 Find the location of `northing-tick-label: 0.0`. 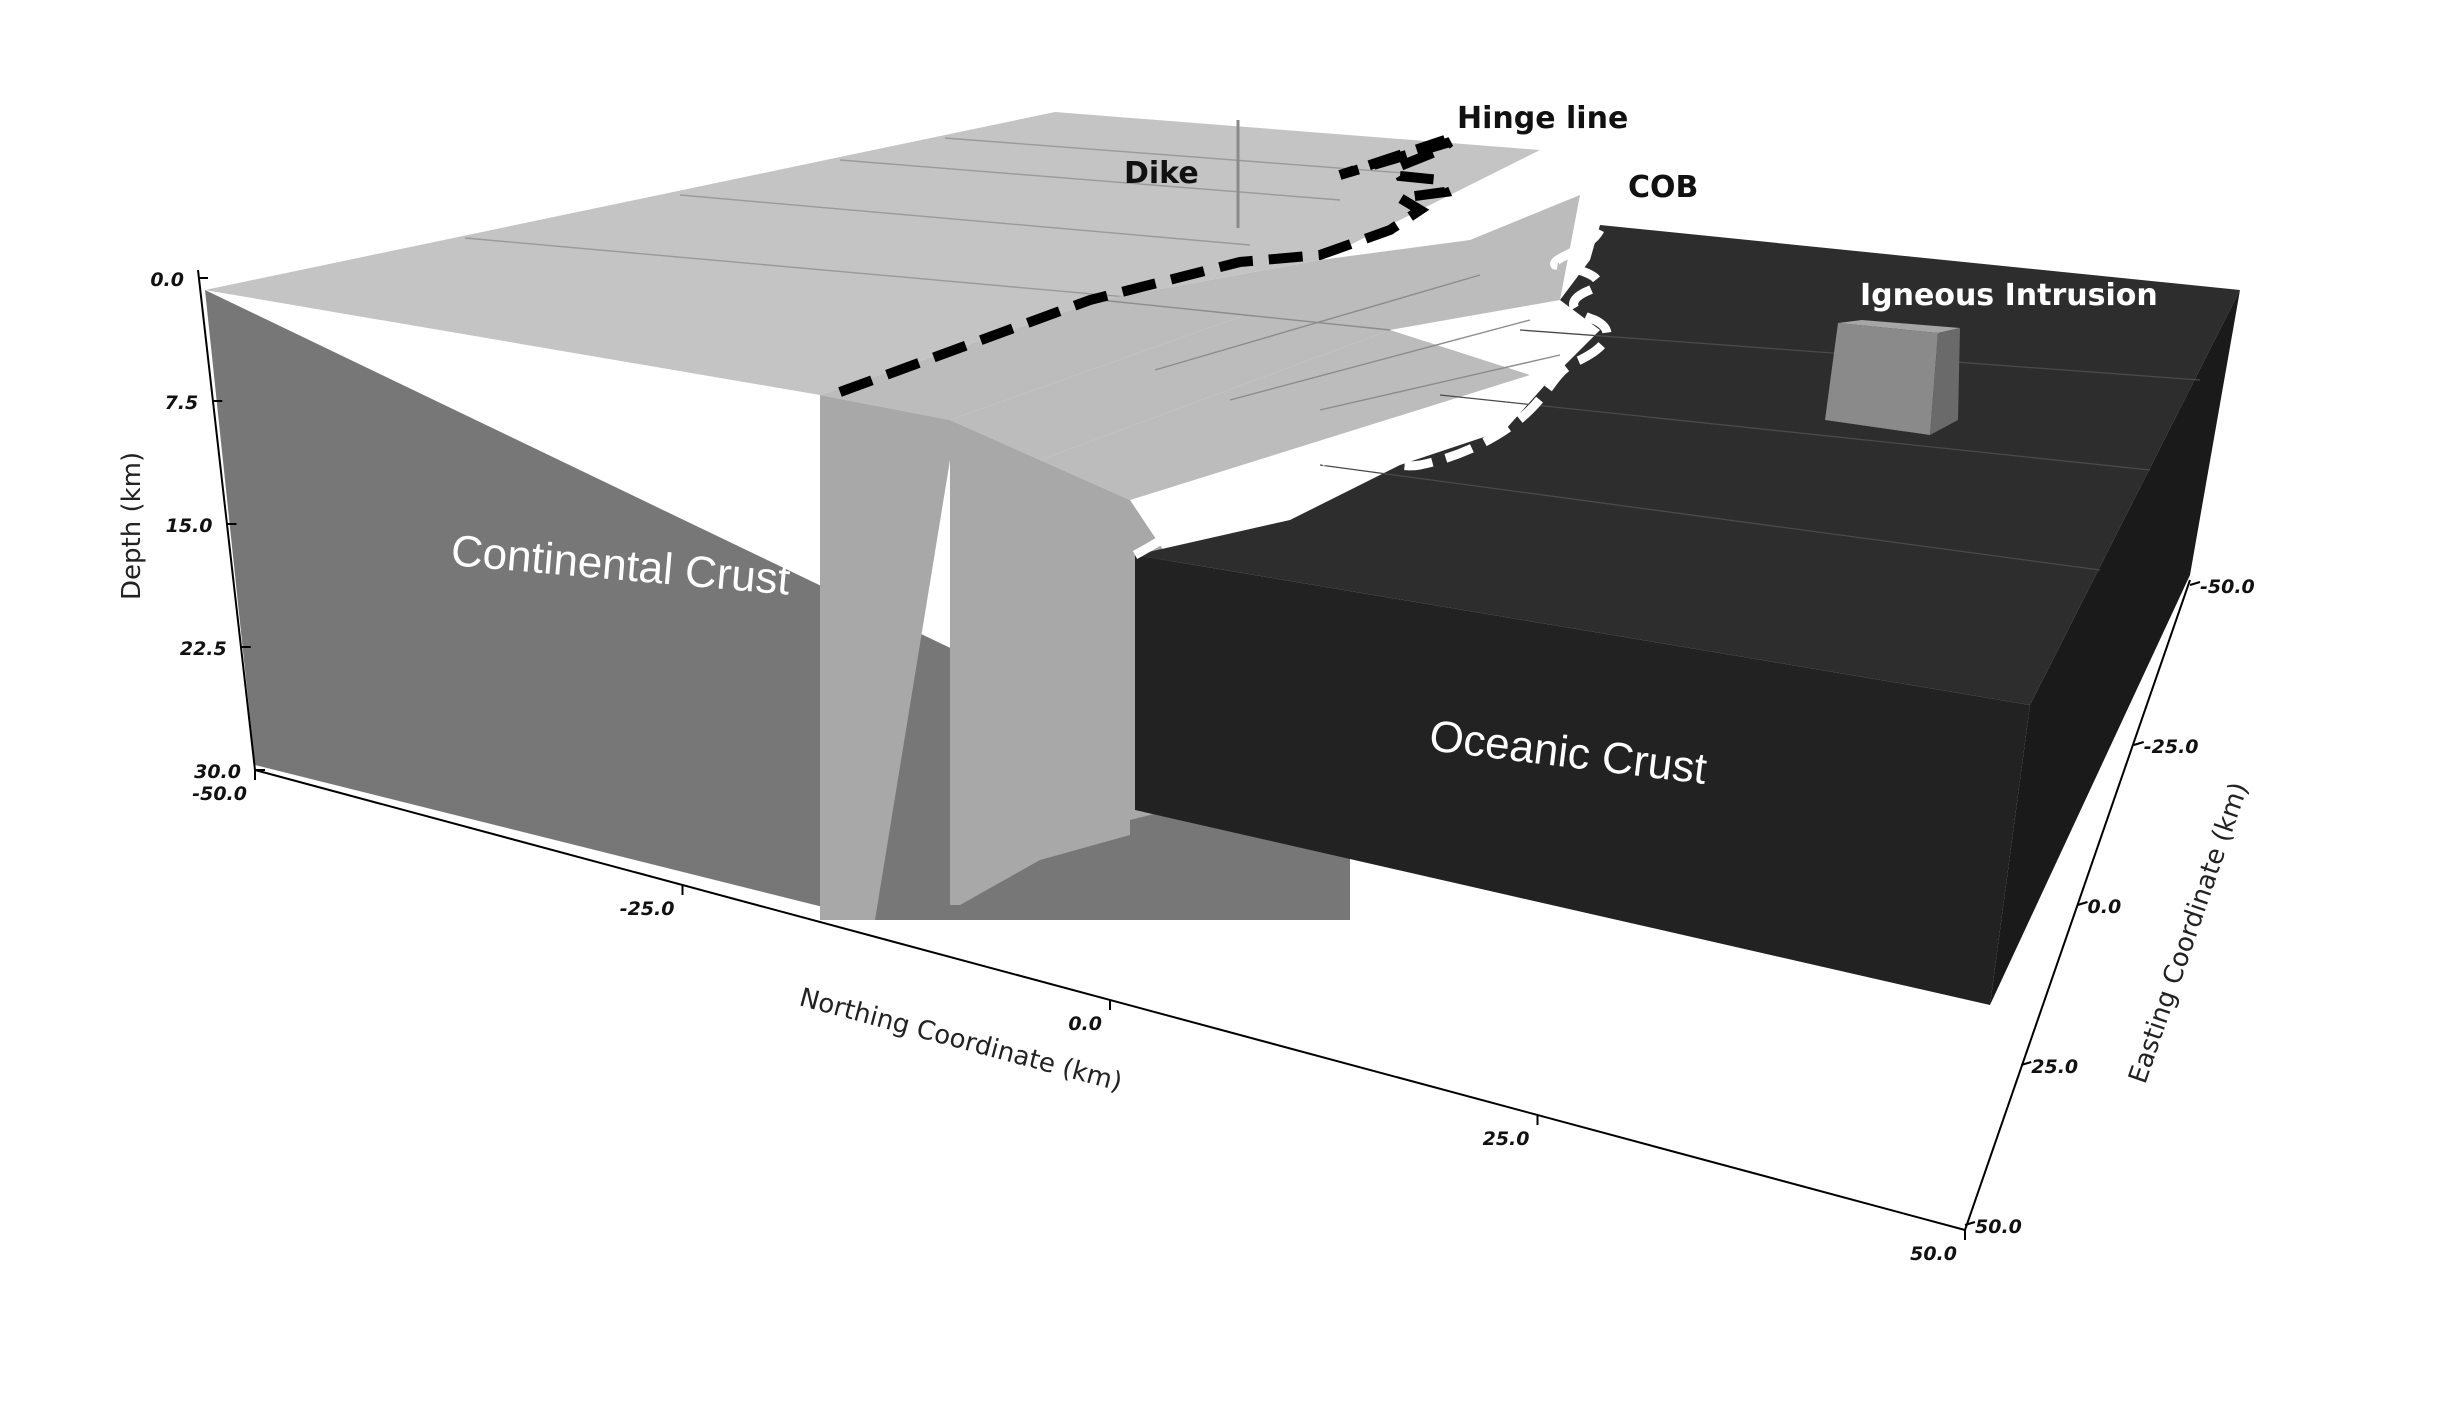

northing-tick-label: 0.0 is located at coordinates (1085, 1024).